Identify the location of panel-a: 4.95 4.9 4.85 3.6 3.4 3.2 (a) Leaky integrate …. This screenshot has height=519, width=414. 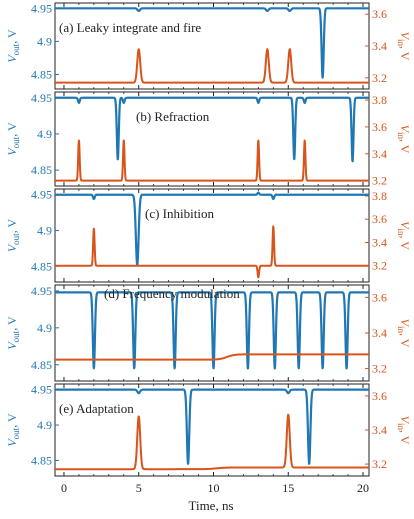
(209, 45).